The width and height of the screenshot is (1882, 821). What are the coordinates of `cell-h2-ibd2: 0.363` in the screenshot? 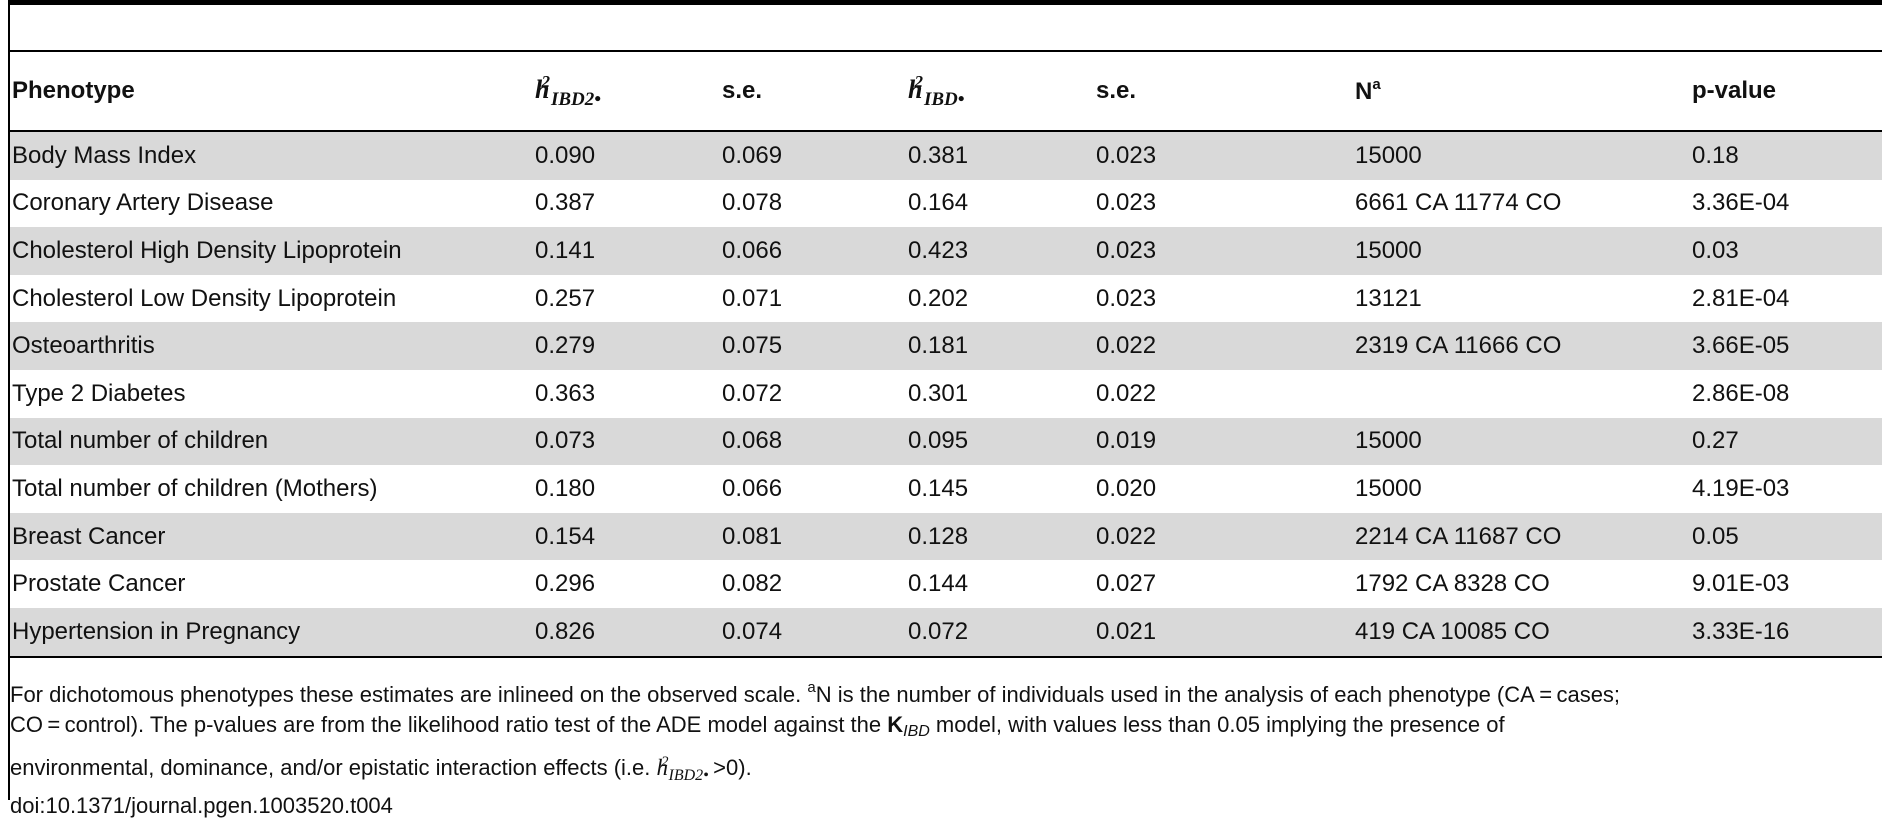 It's located at (565, 393).